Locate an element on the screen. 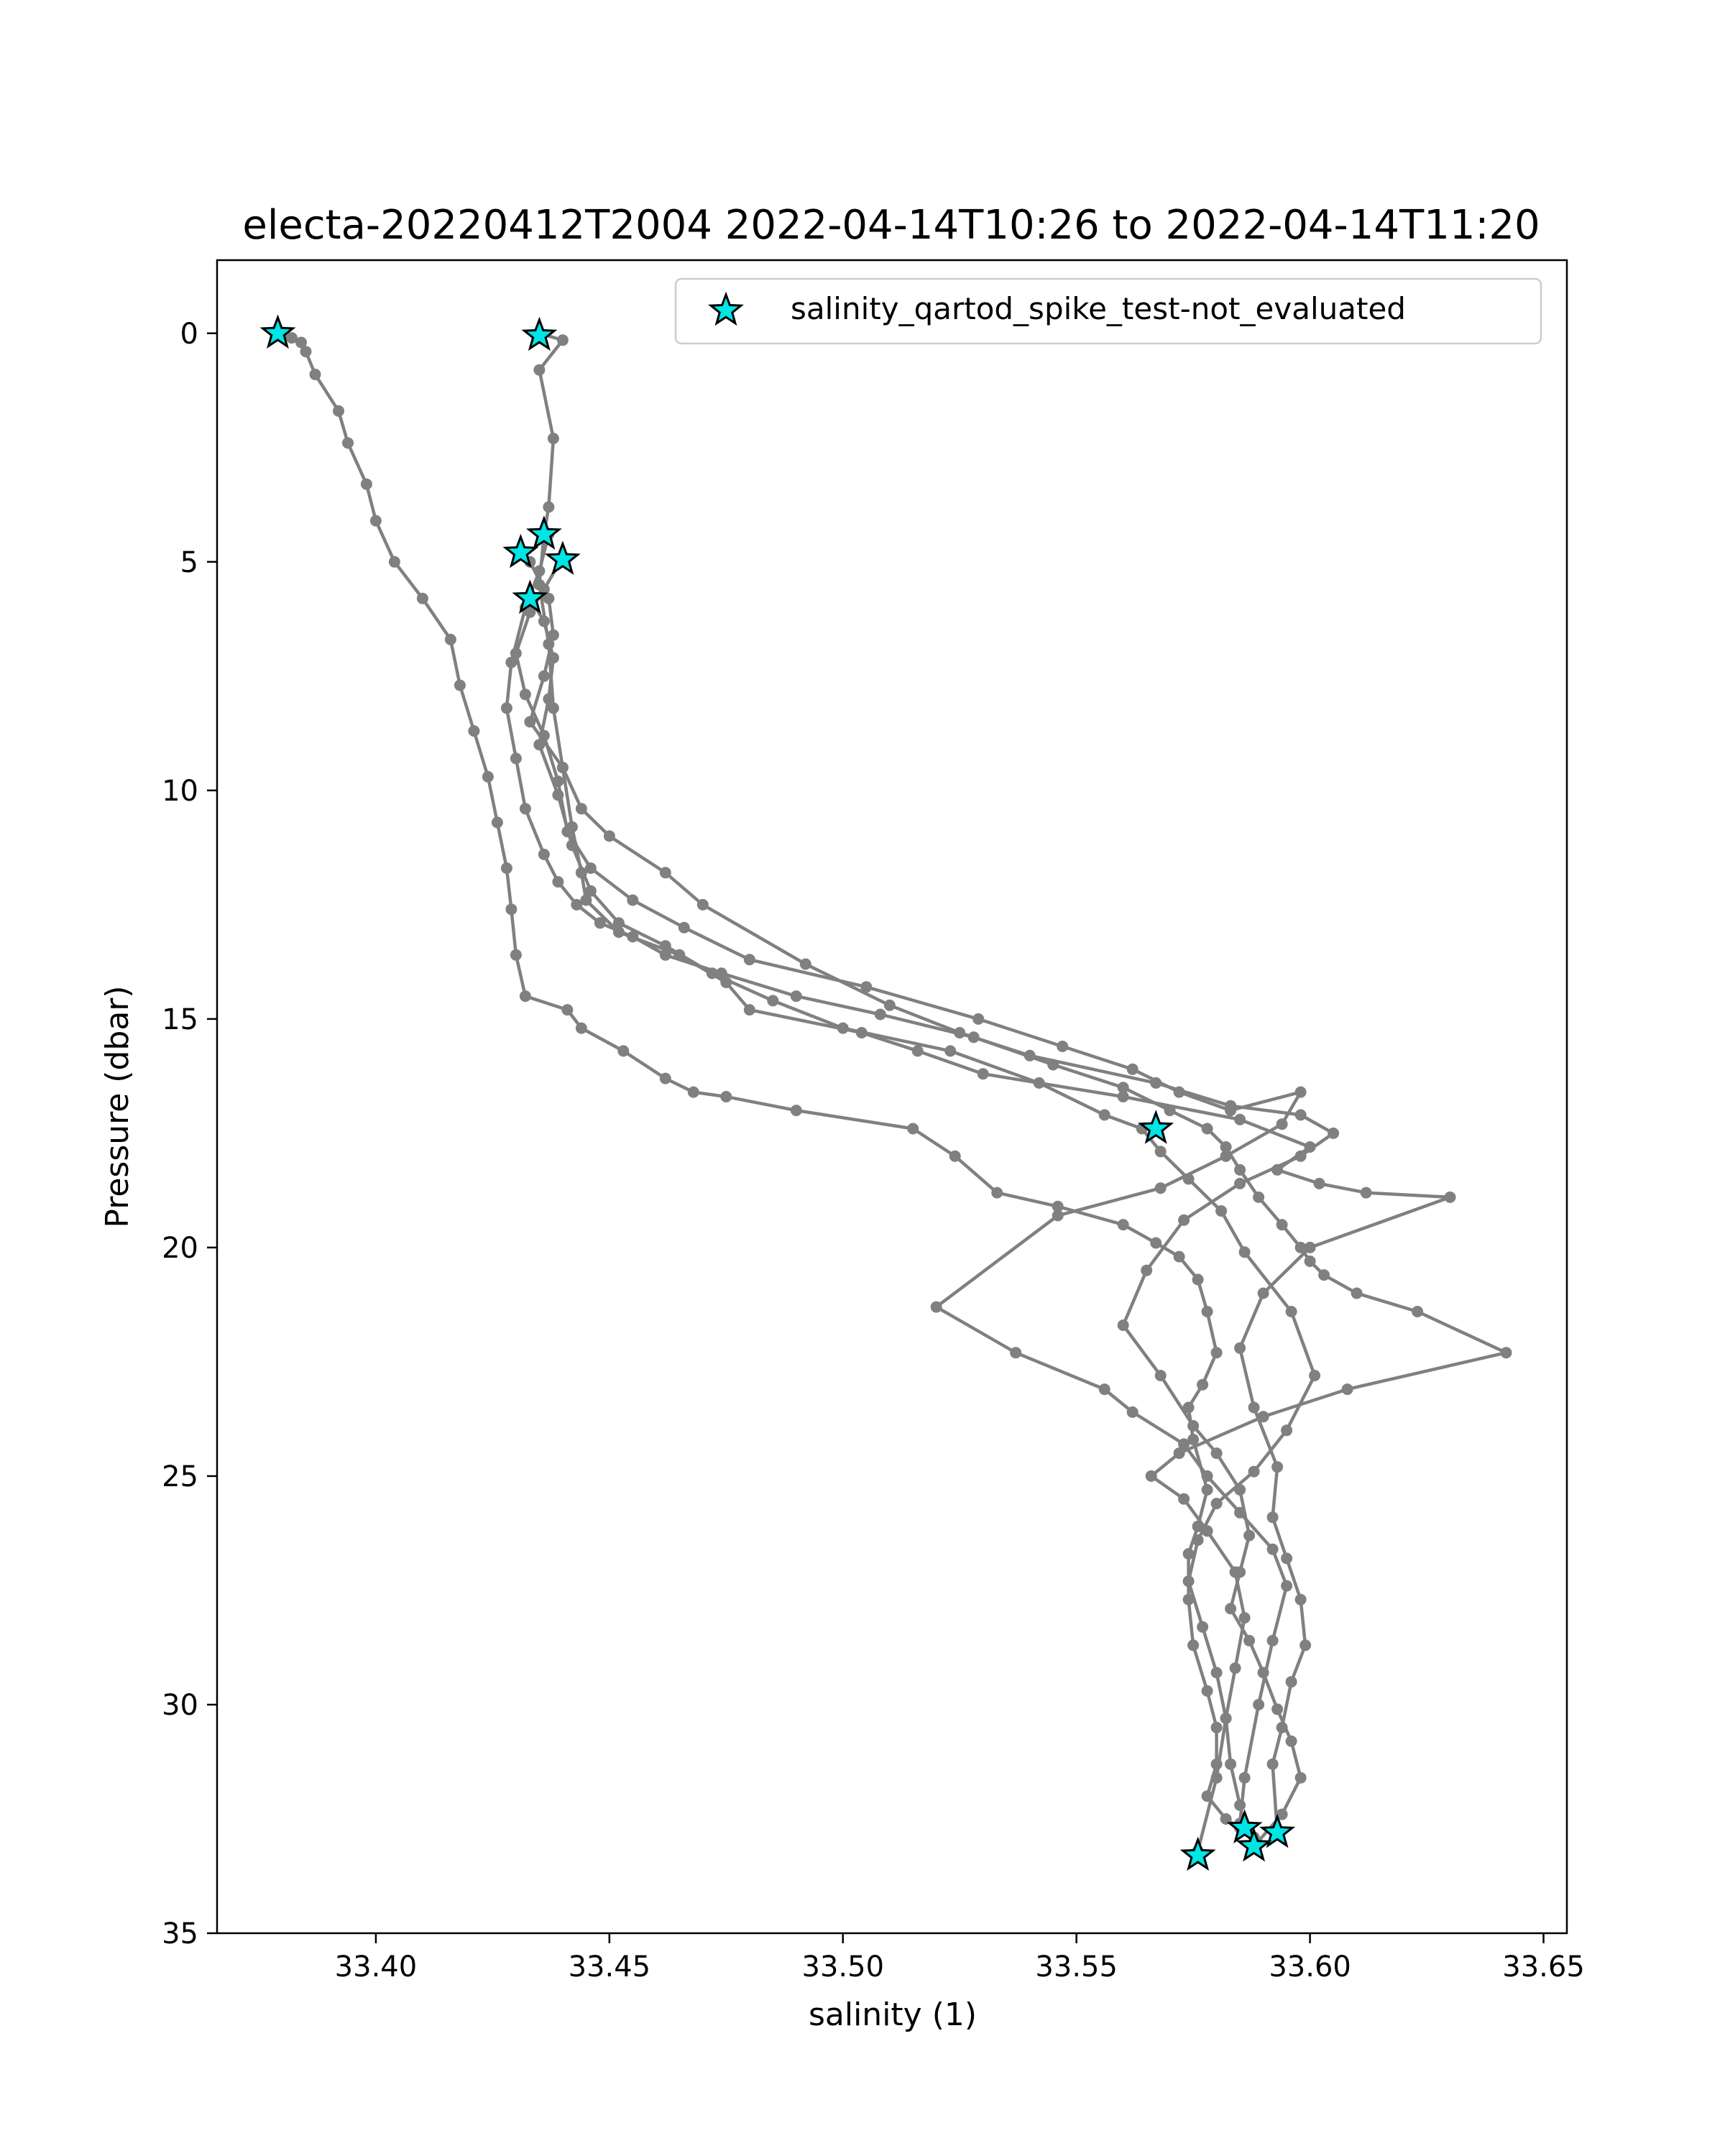 Image resolution: width=1725 pixels, height=2156 pixels. x-tick-label: 33.50 is located at coordinates (843, 1967).